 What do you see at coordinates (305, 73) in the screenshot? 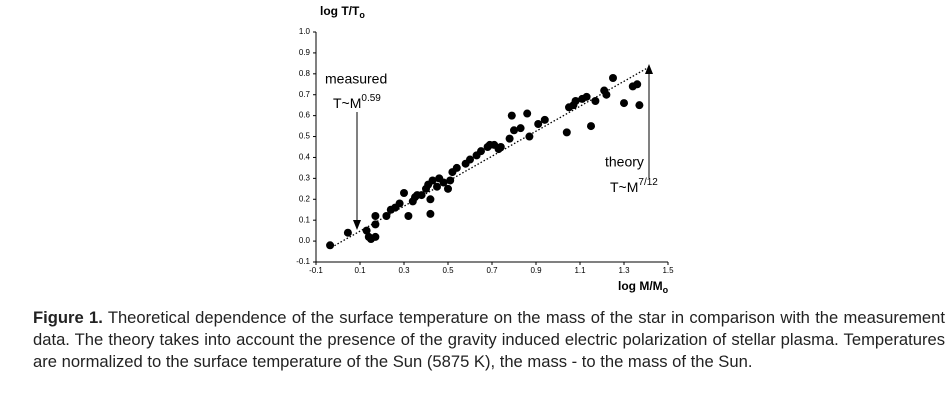
I see `y-tick-label: 0.8` at bounding box center [305, 73].